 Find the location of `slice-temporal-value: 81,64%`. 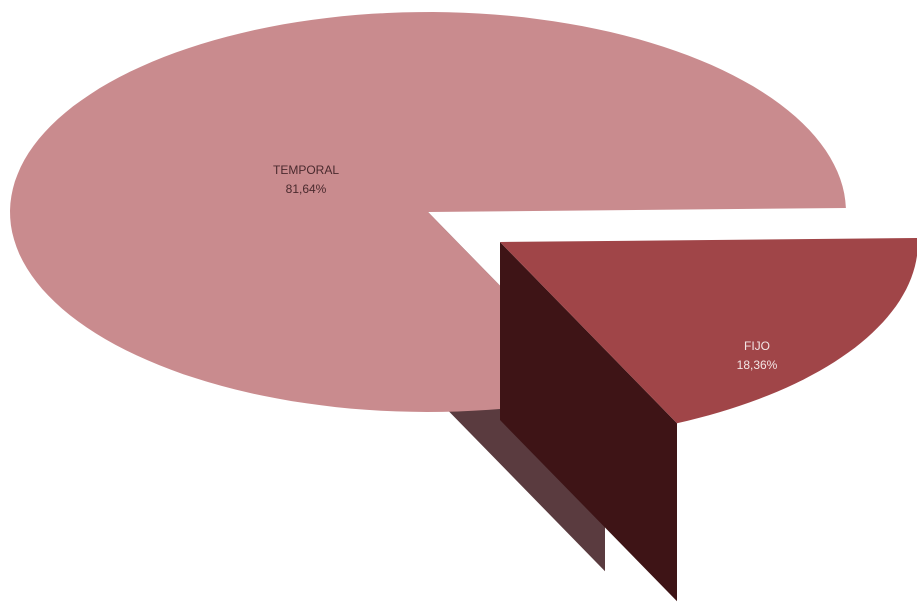

slice-temporal-value: 81,64% is located at coordinates (306, 189).